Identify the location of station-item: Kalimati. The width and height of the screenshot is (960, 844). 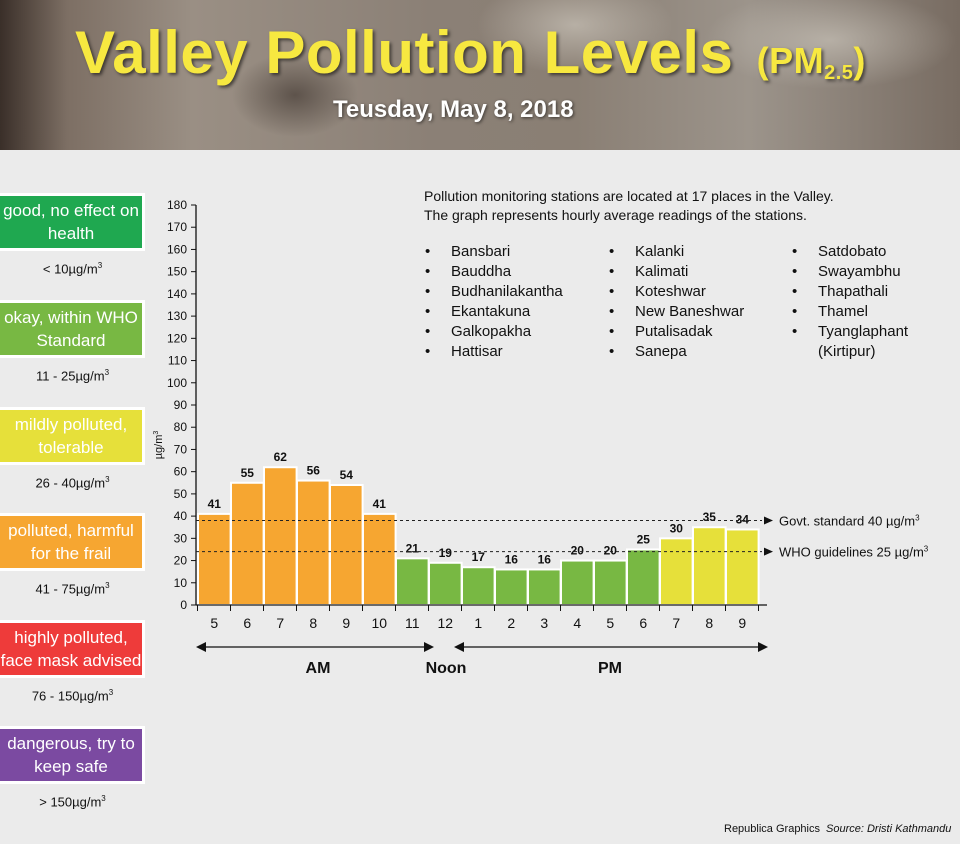
(676, 272).